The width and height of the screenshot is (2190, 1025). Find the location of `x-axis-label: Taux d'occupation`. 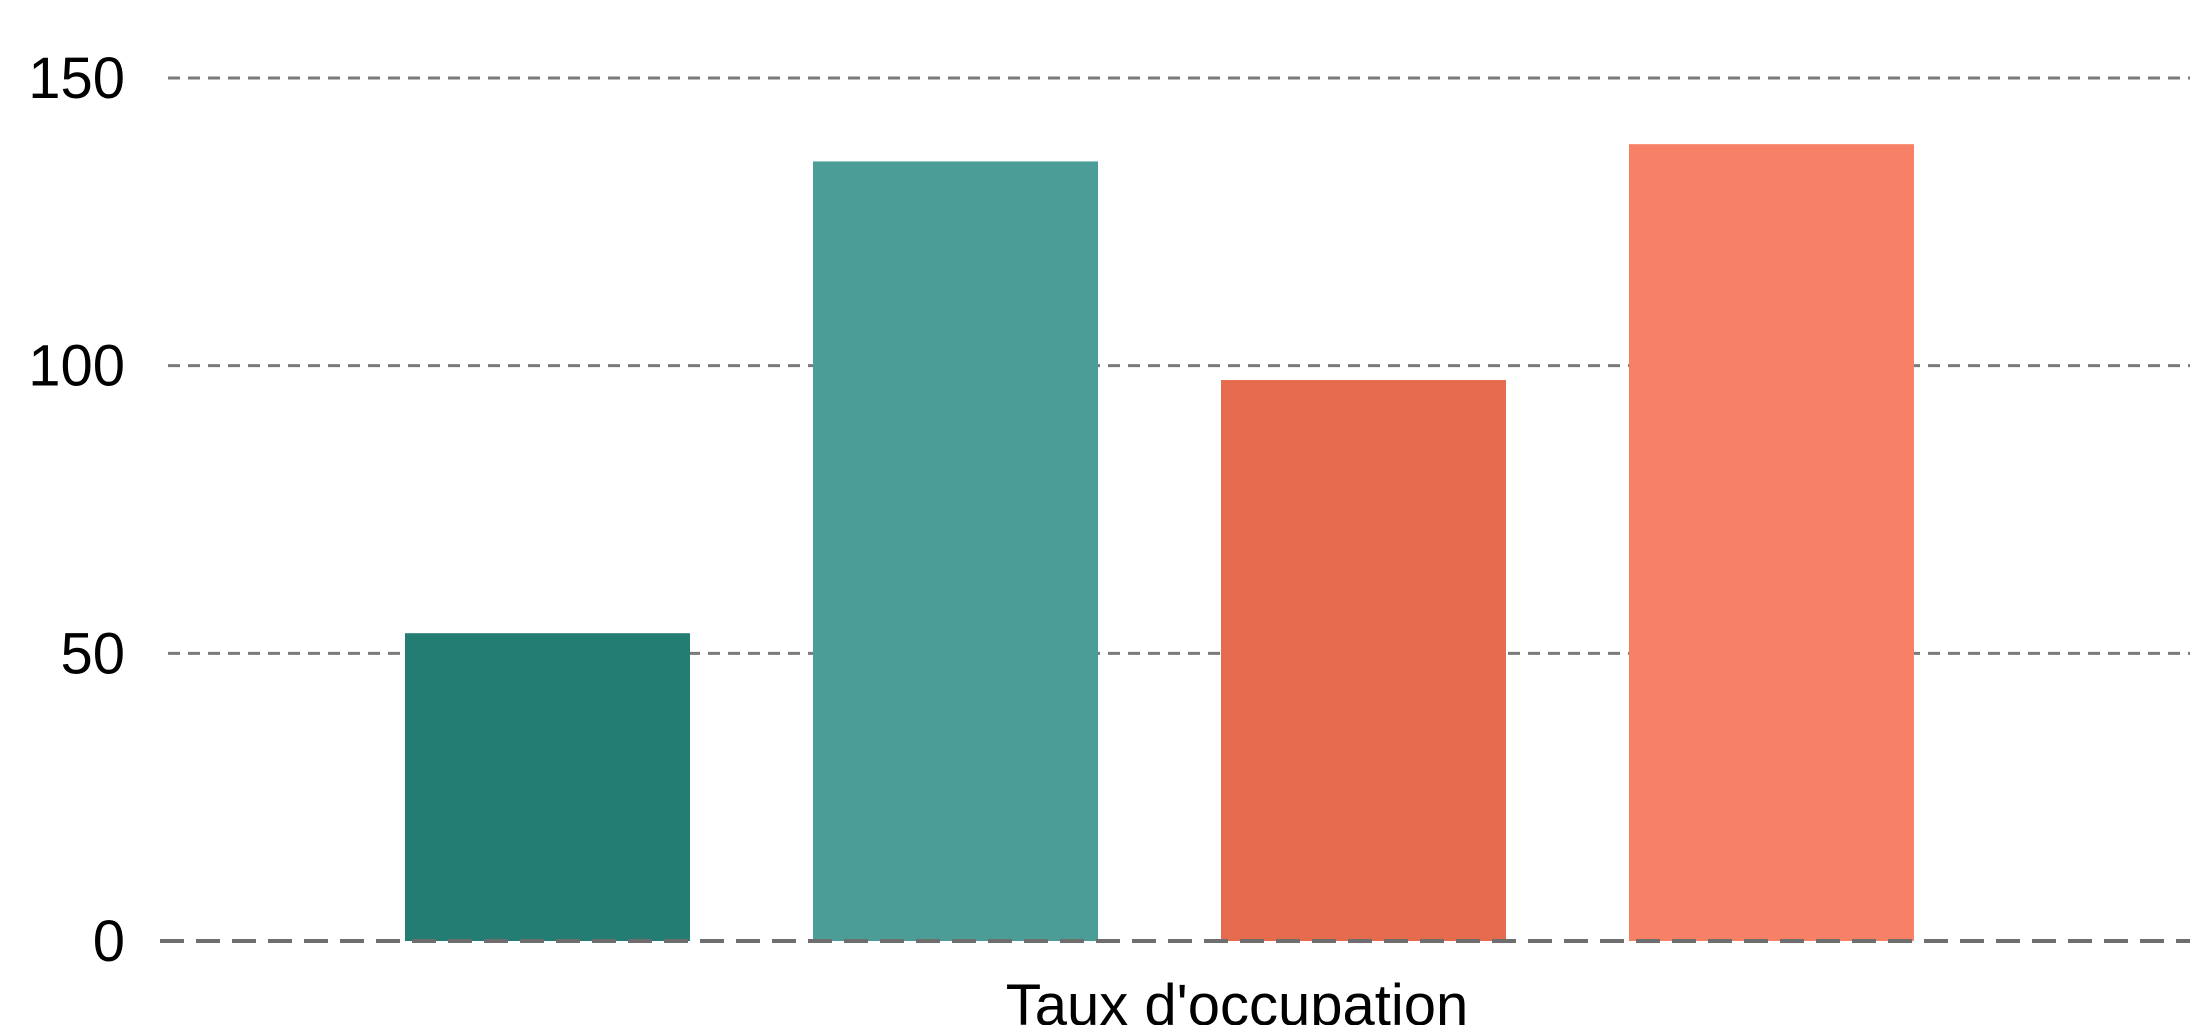

x-axis-label: Taux d'occupation is located at coordinates (1237, 999).